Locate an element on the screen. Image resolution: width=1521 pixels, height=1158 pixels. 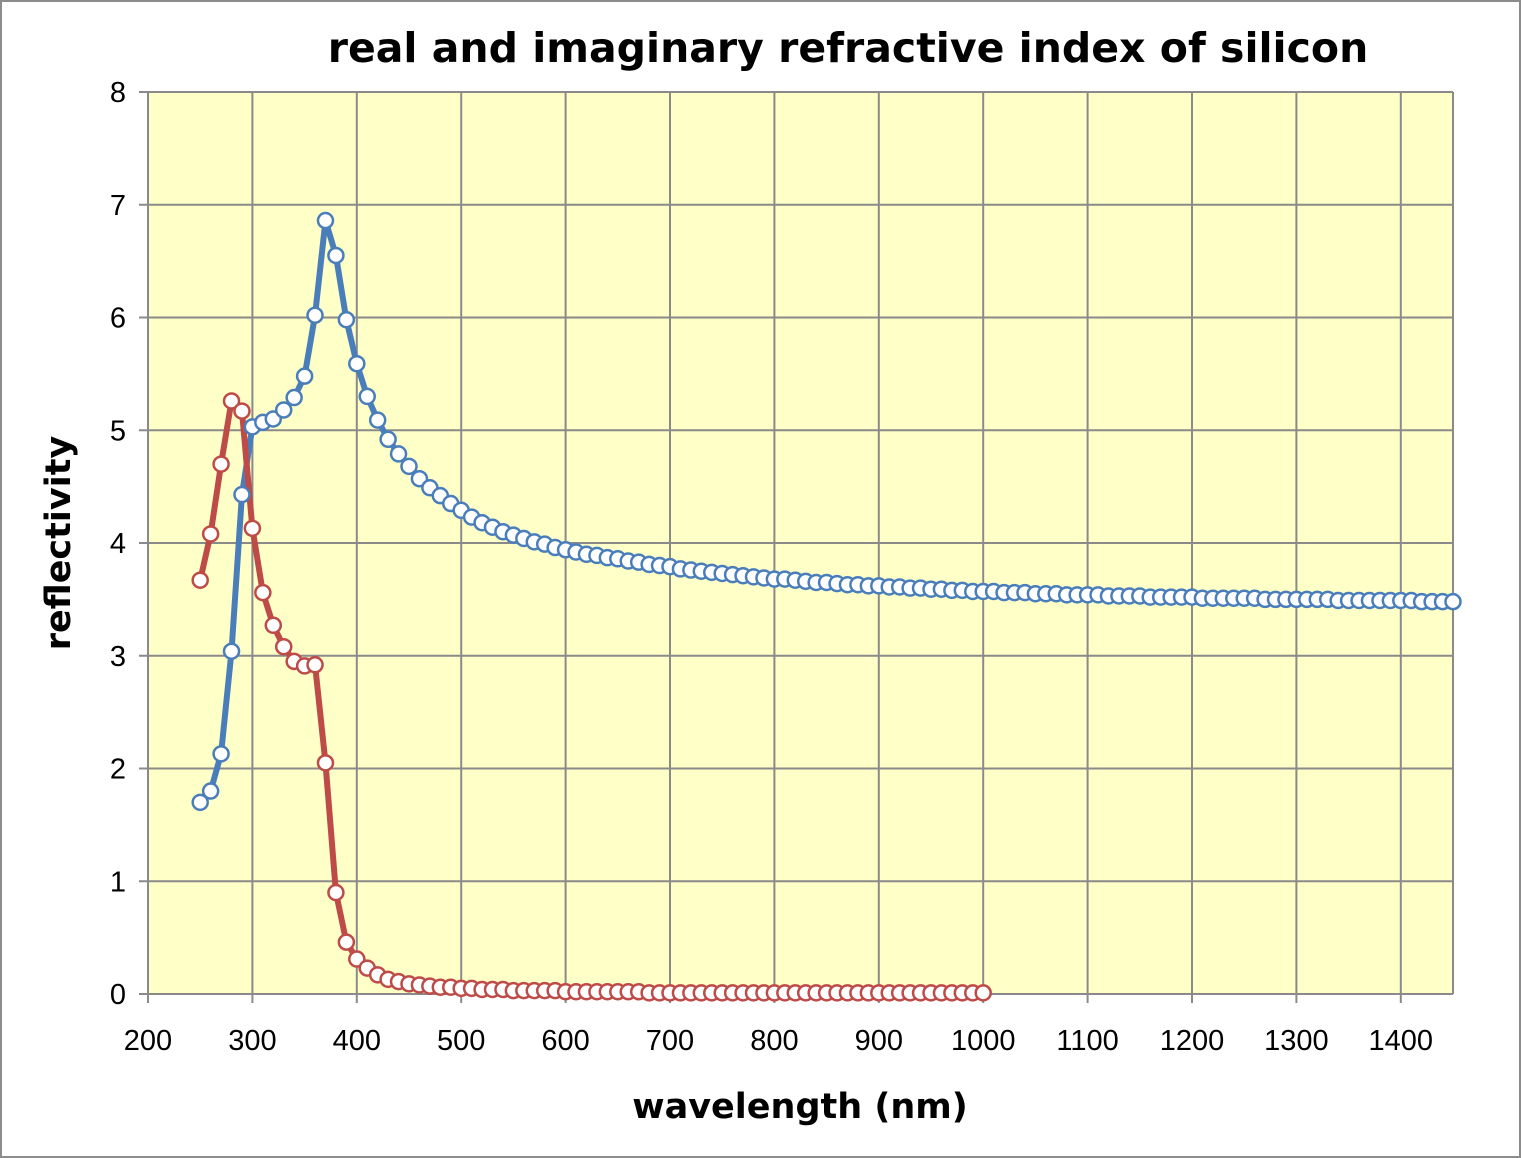
x-tick-label: 400 is located at coordinates (357, 1041).